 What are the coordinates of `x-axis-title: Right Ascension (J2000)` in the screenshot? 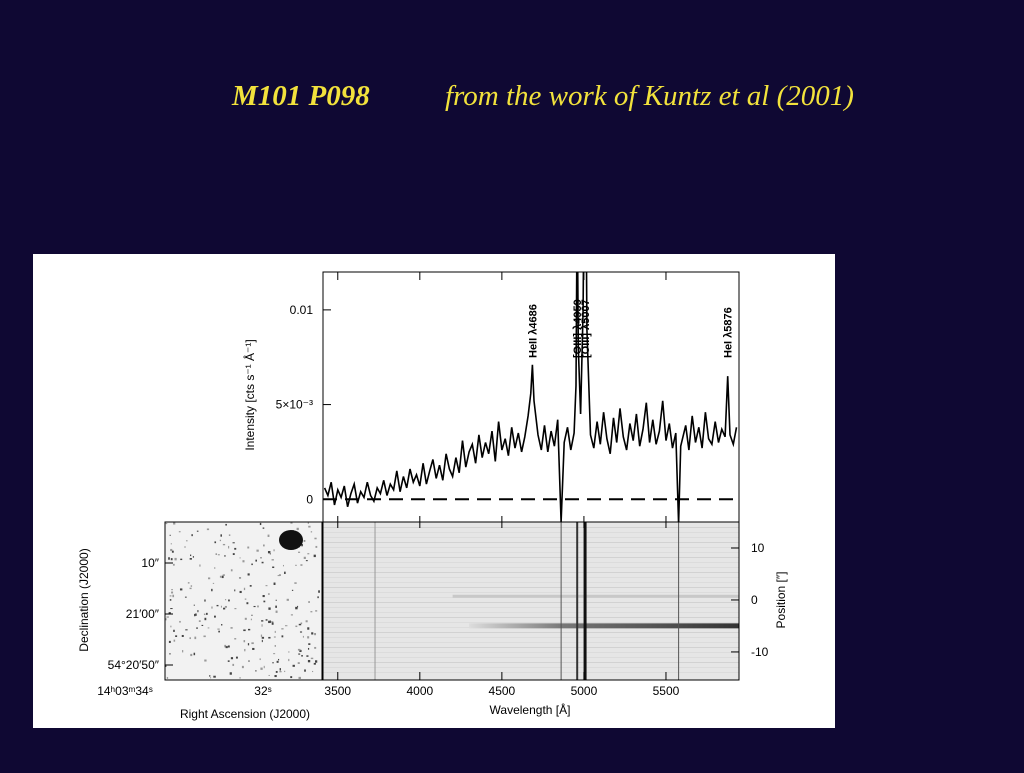 It's located at (245, 714).